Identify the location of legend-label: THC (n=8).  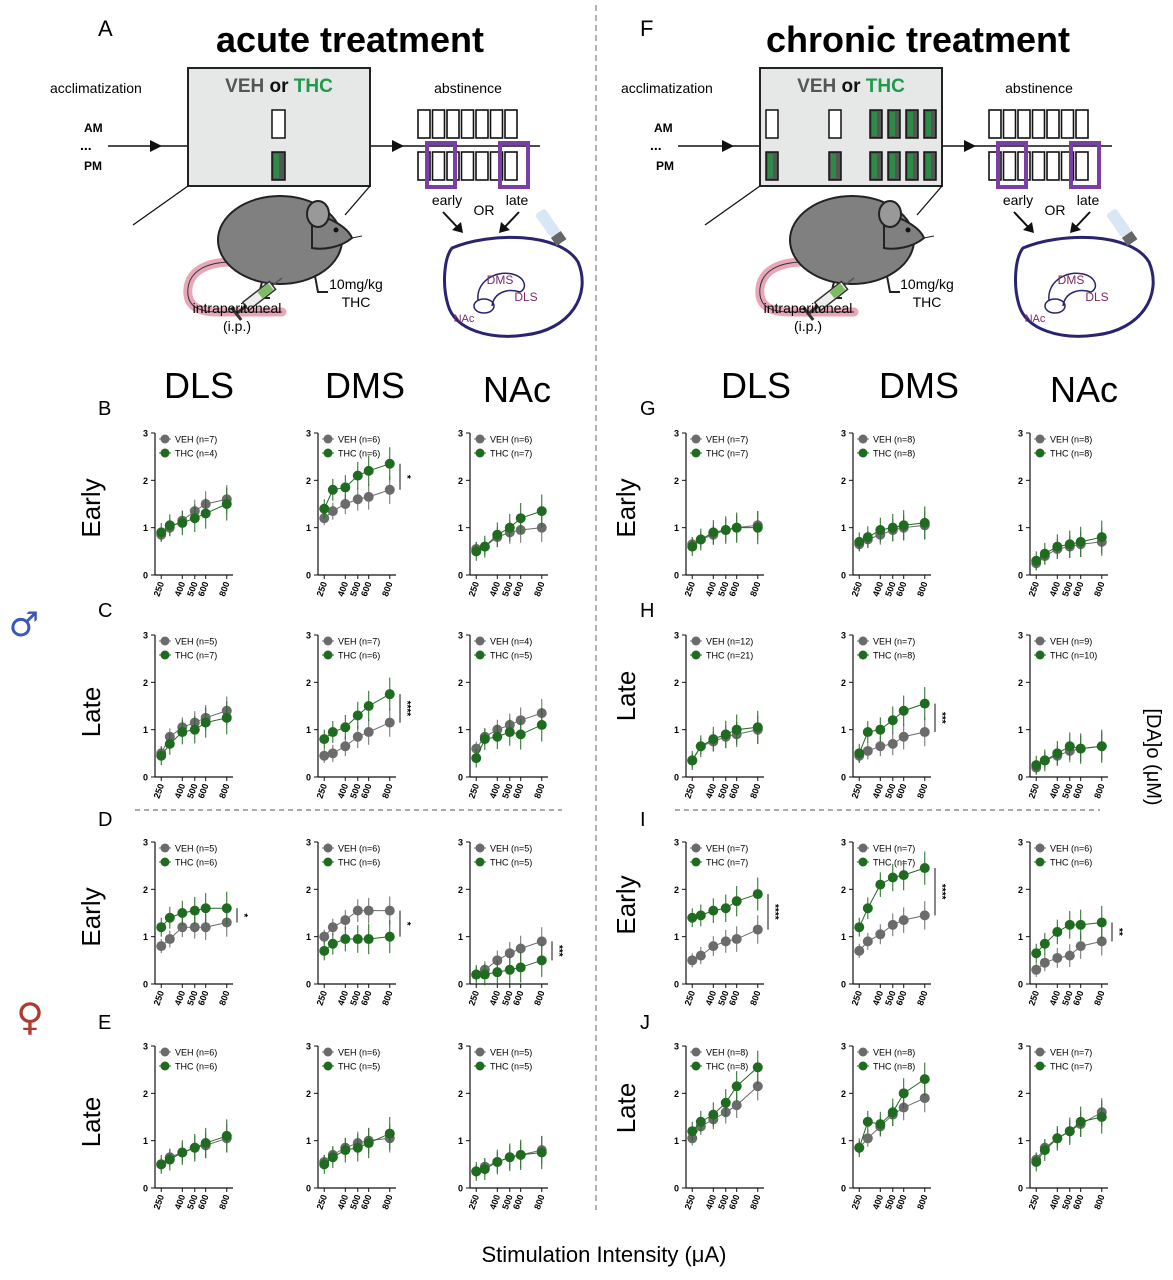
(1071, 454).